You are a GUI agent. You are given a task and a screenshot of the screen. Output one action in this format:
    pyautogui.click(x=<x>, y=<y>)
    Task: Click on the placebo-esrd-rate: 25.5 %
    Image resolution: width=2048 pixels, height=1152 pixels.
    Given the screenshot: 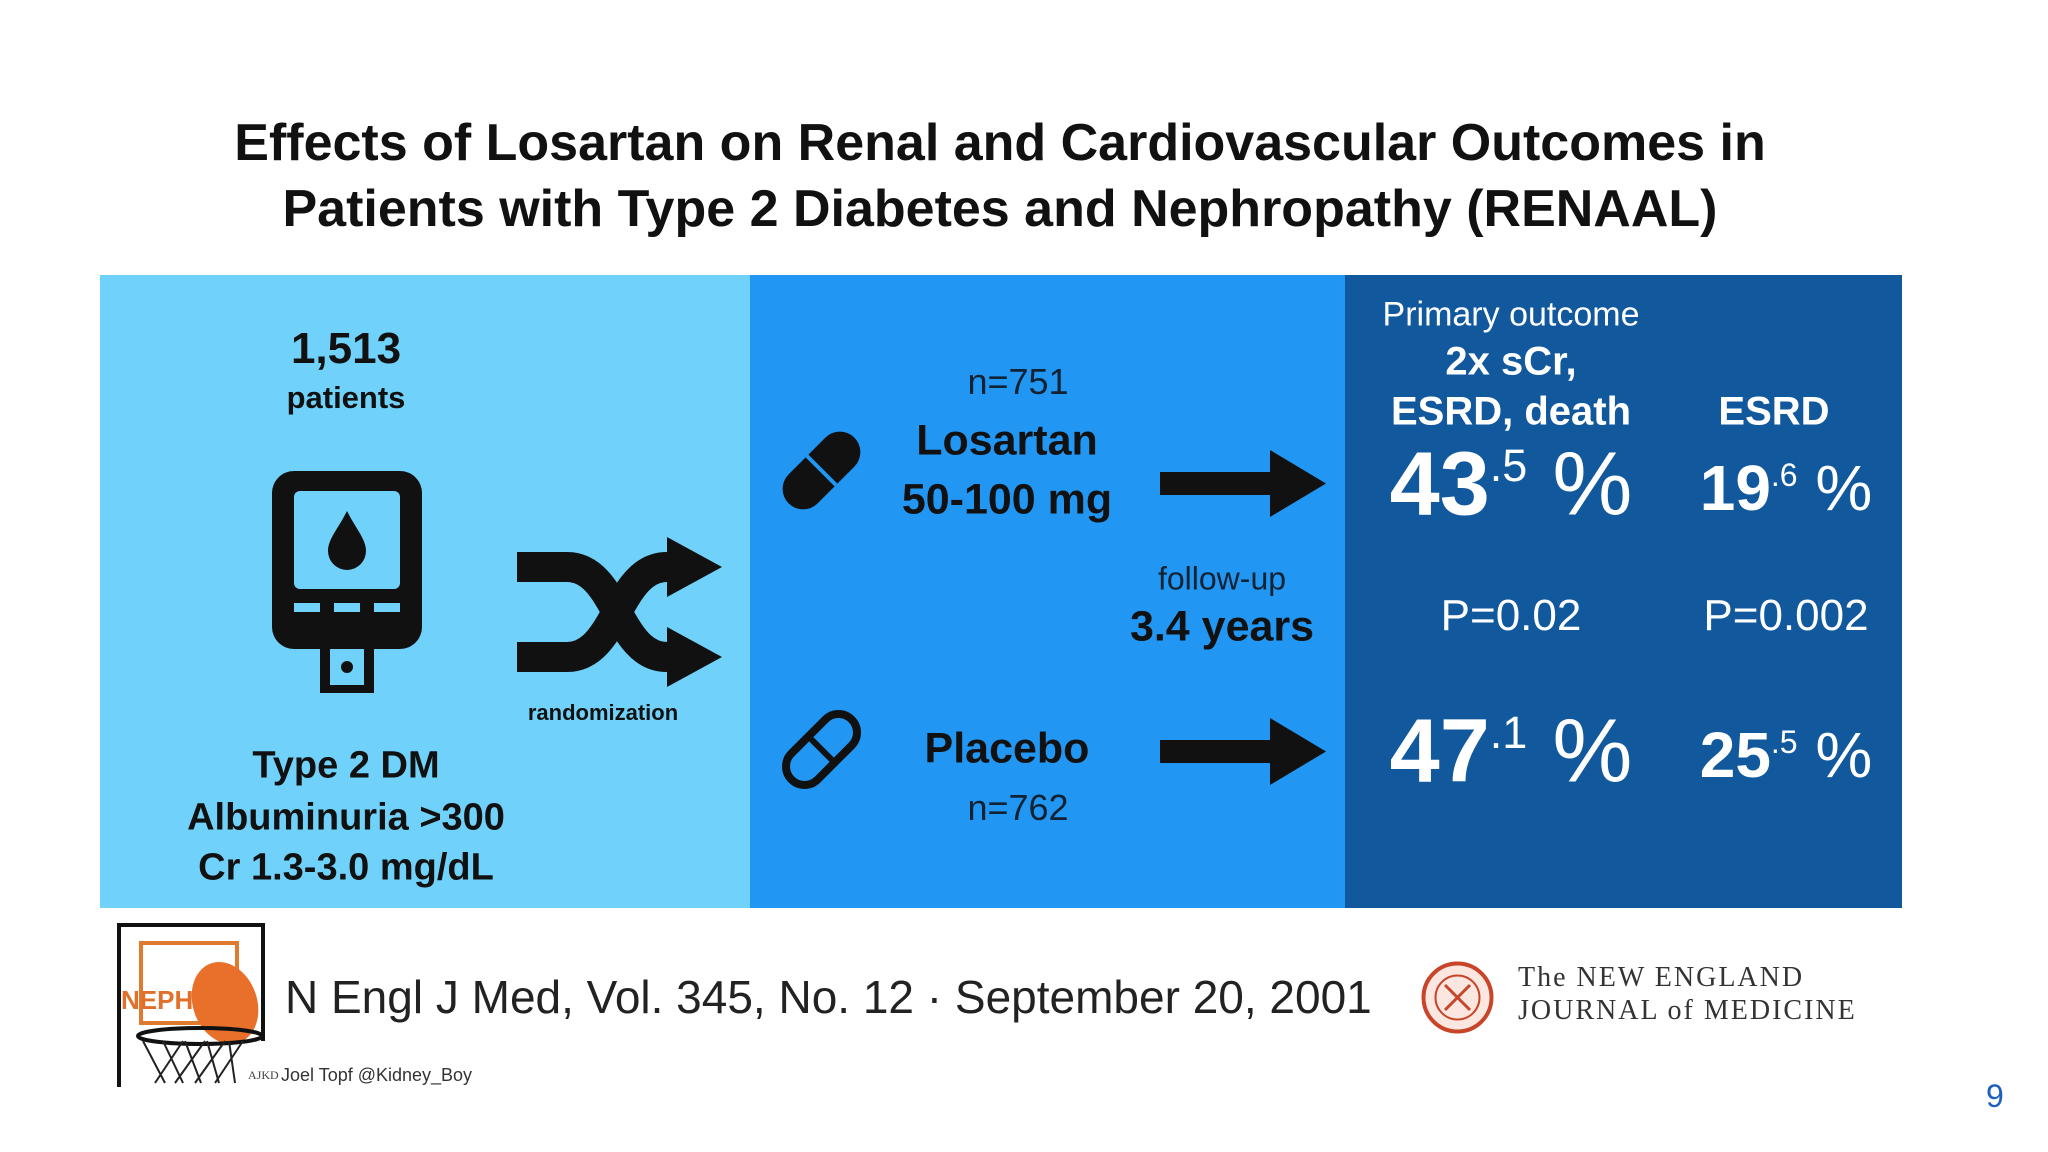 What is the action you would take?
    pyautogui.click(x=1786, y=755)
    